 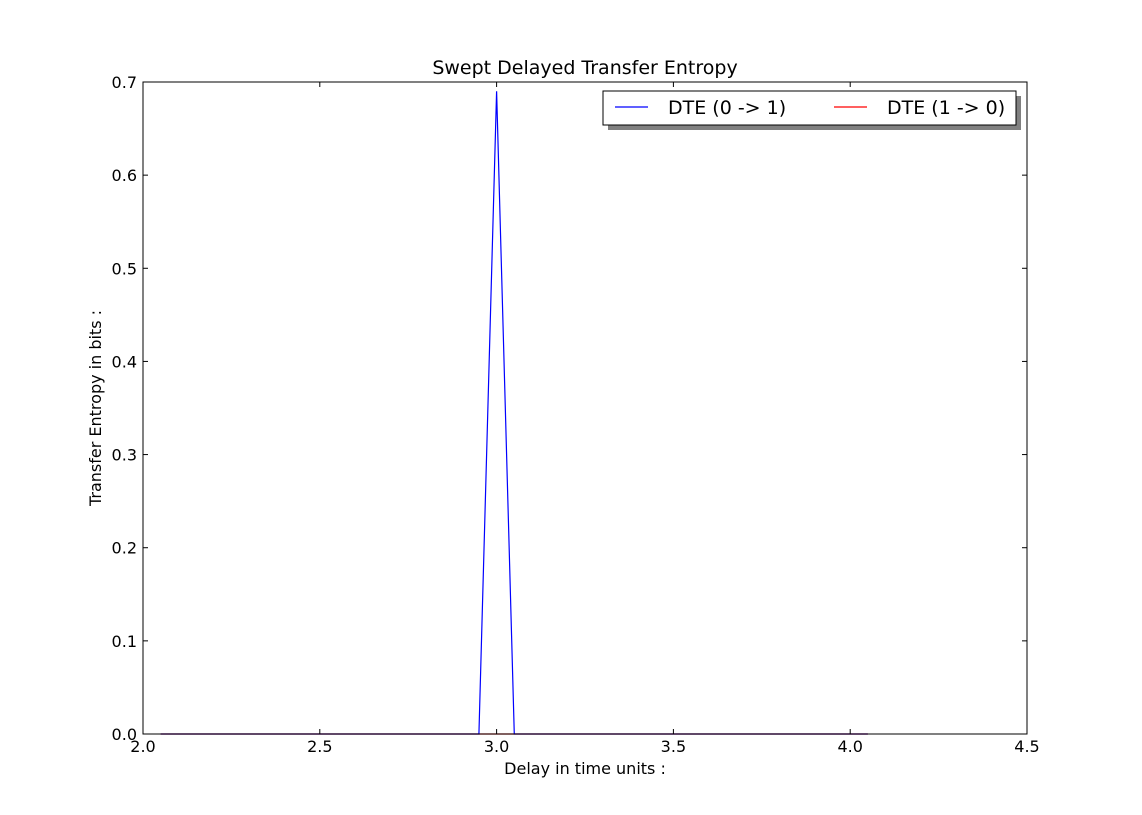 What do you see at coordinates (124, 175) in the screenshot?
I see `y-tick-label: 0.6` at bounding box center [124, 175].